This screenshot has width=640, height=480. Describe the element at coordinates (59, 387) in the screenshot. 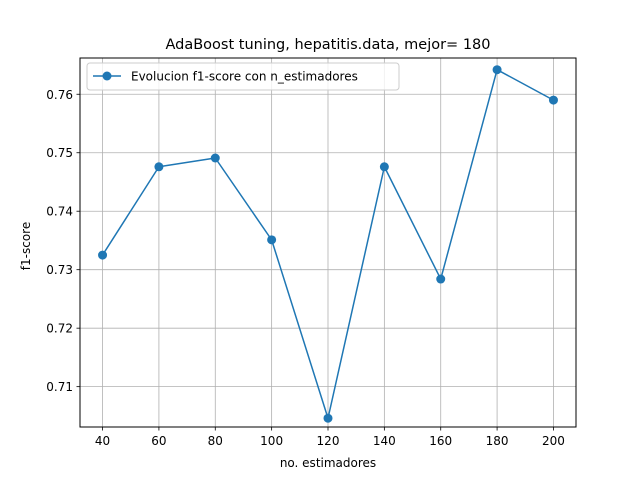

I see `y-tick-label: 0.71` at that location.